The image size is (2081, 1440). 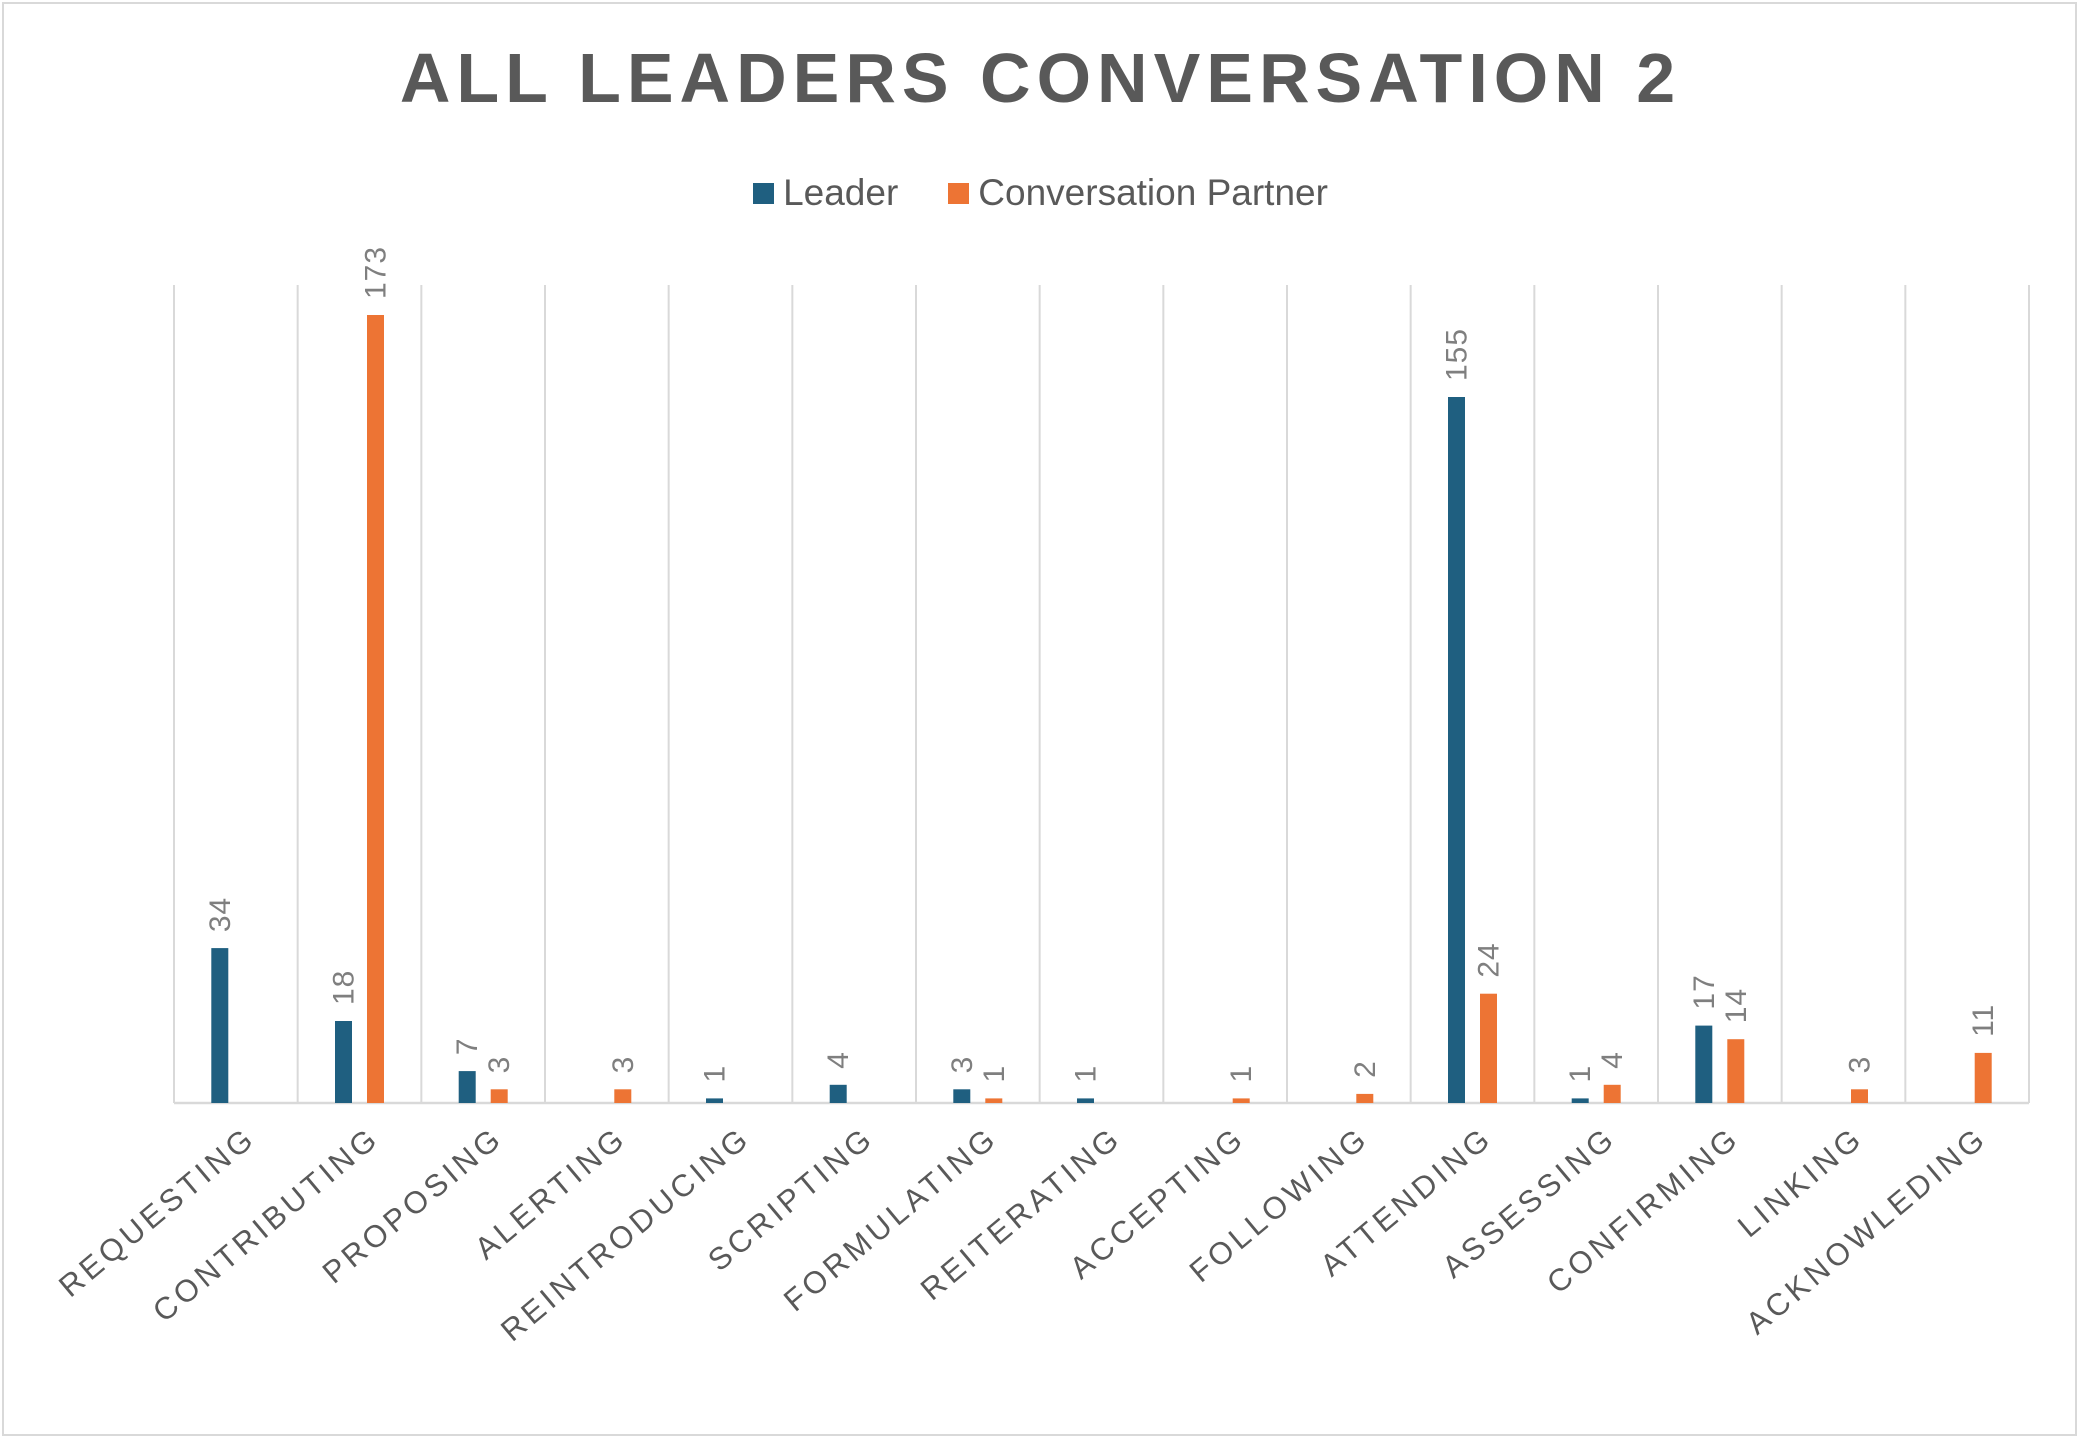 I want to click on data-label-leader: 18, so click(x=344, y=987).